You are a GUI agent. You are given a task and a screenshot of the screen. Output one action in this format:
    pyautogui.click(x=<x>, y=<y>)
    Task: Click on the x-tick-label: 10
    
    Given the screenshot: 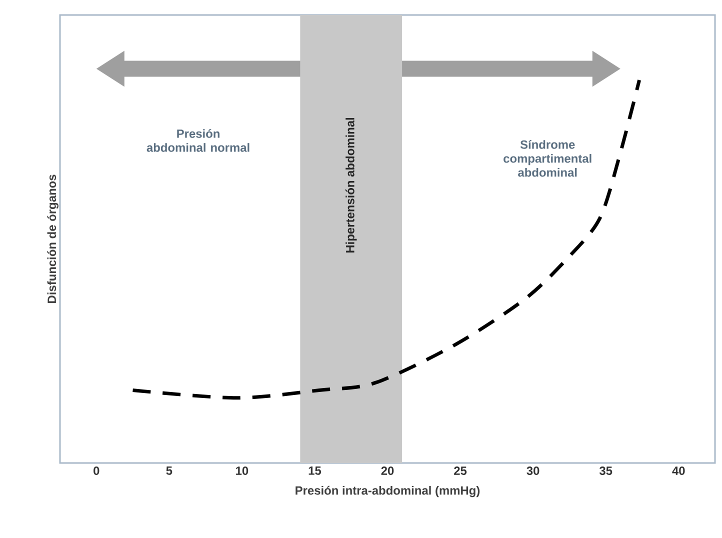 What is the action you would take?
    pyautogui.click(x=242, y=470)
    